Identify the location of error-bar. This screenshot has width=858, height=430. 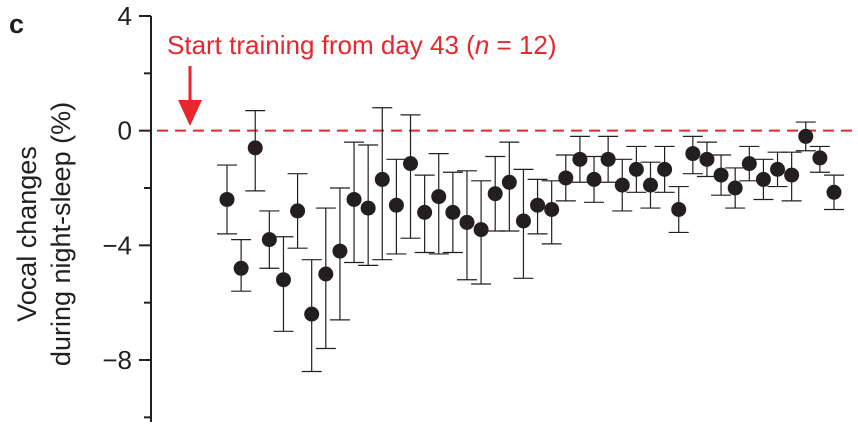
(410, 176).